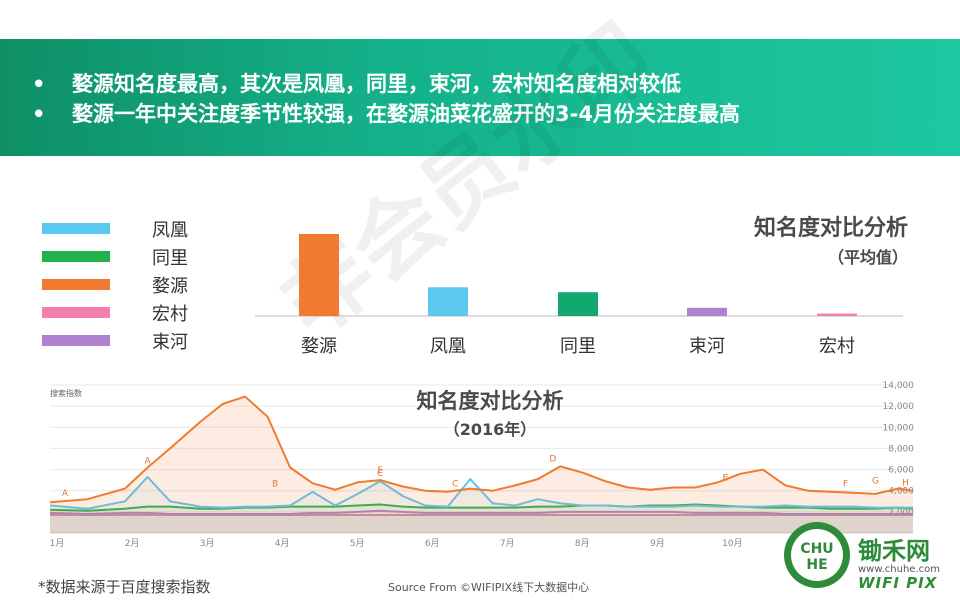  I want to click on x-tick-label: 5月, so click(357, 543).